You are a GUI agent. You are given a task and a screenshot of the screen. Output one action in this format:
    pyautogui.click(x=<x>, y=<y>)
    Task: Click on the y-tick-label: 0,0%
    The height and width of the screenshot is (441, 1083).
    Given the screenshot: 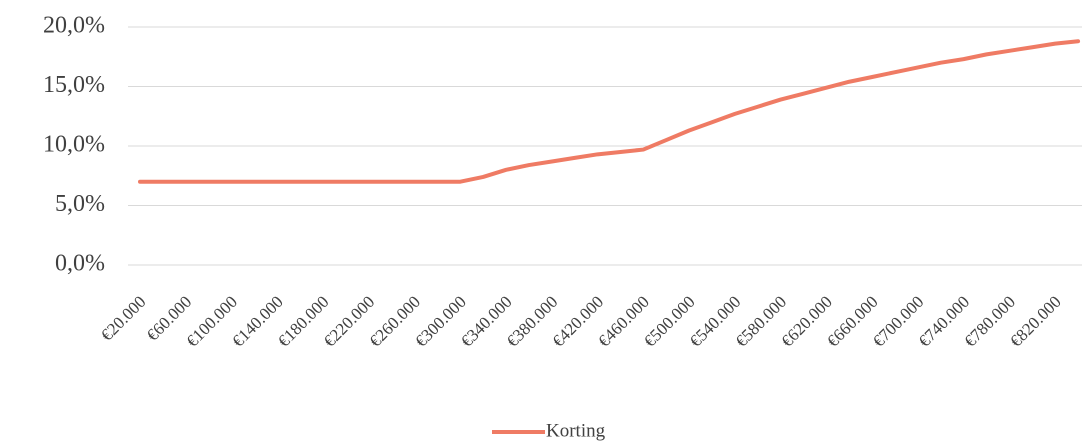 What is the action you would take?
    pyautogui.click(x=80, y=264)
    